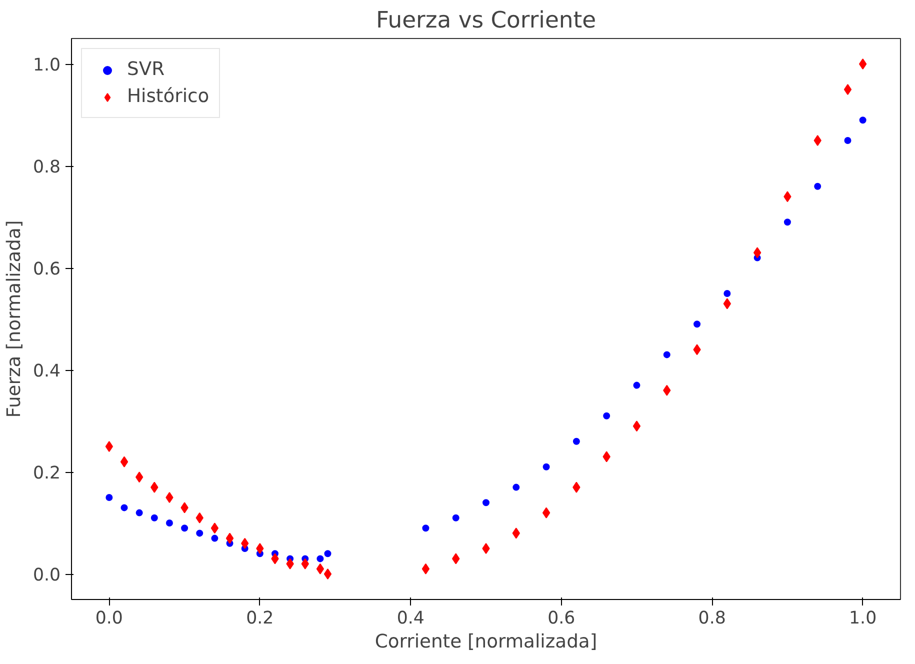 The image size is (915, 664). Describe the element at coordinates (863, 618) in the screenshot. I see `x-tick-label: 1.0` at that location.